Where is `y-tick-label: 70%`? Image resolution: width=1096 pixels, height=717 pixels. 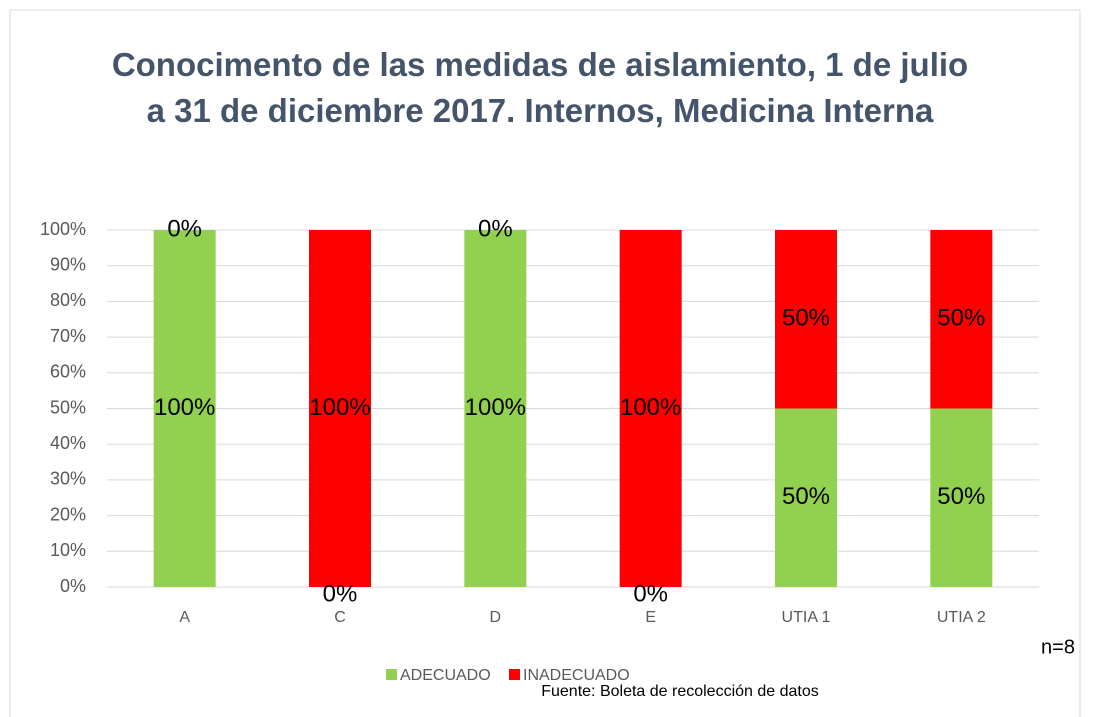
y-tick-label: 70% is located at coordinates (68, 336).